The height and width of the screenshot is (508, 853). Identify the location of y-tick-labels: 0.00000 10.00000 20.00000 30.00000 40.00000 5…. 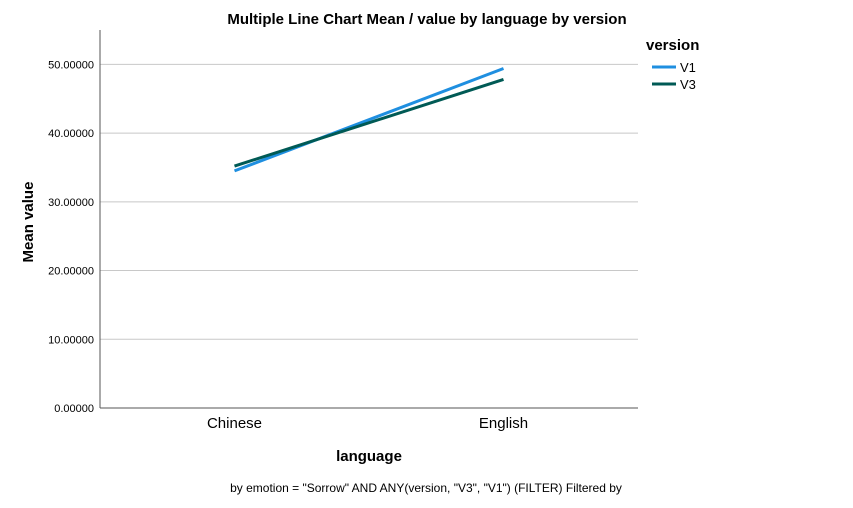
(71, 237).